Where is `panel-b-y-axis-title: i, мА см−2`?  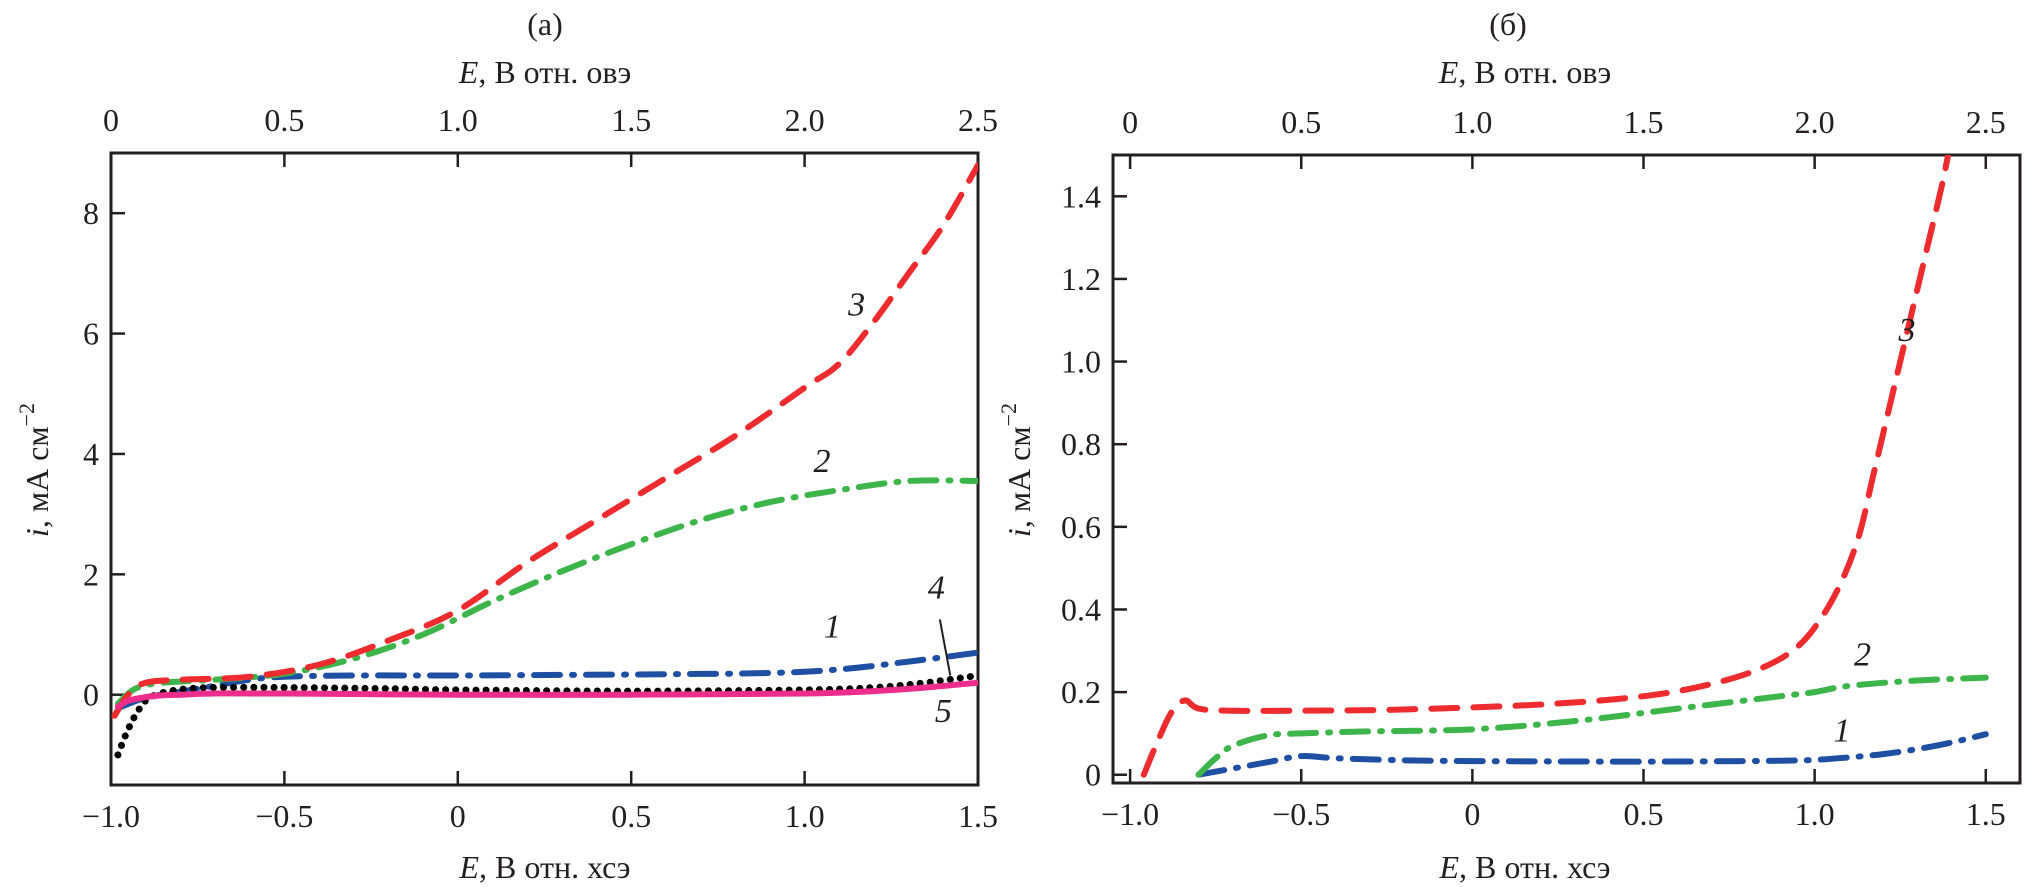
panel-b-y-axis-title: i, мА см−2 is located at coordinates (1016, 470).